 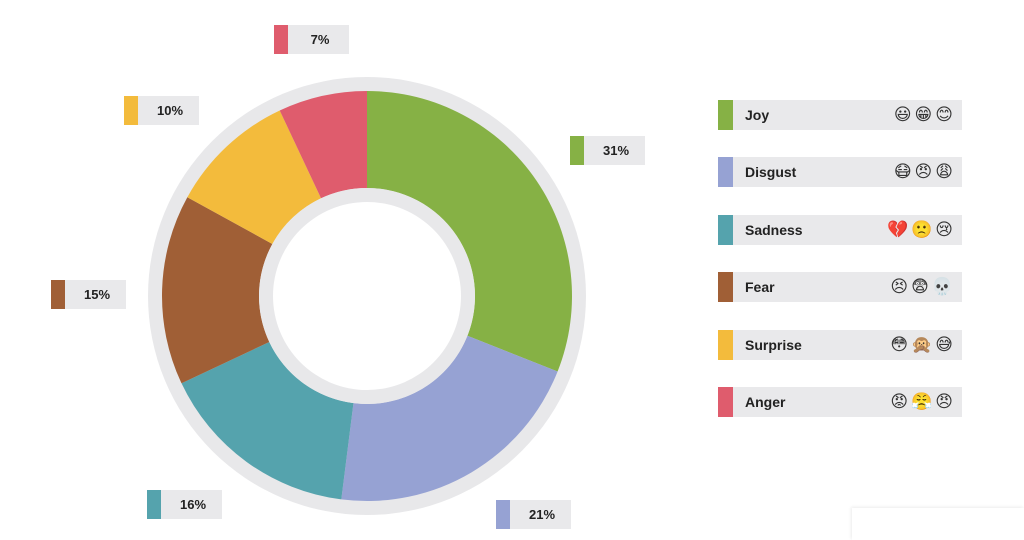 What do you see at coordinates (938, 524) in the screenshot?
I see `corner-panel` at bounding box center [938, 524].